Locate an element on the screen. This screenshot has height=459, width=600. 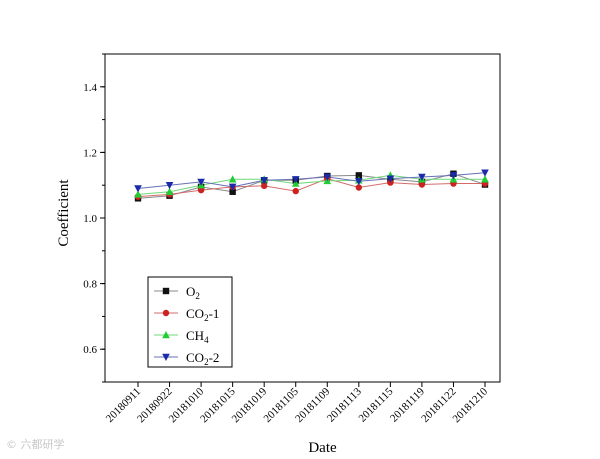
y-tick-label: 0.6 is located at coordinates (90, 350).